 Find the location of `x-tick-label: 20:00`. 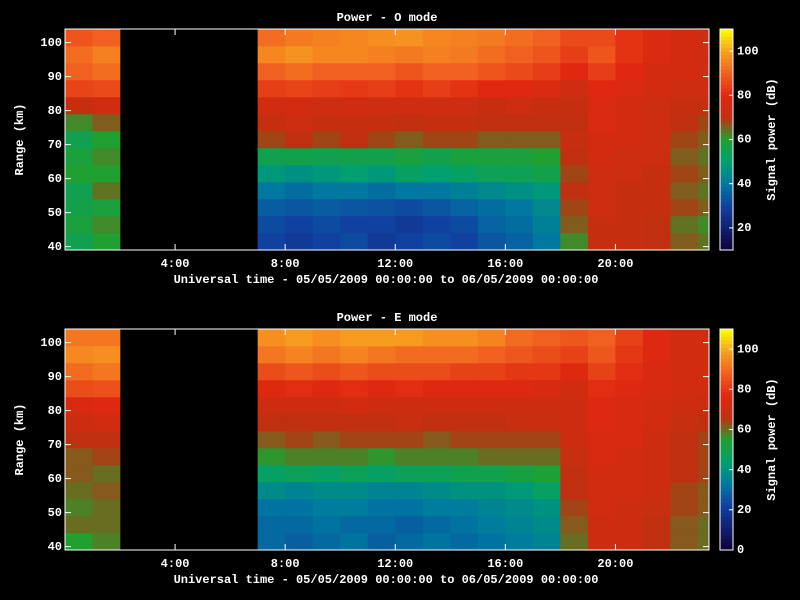

x-tick-label: 20:00 is located at coordinates (615, 564).